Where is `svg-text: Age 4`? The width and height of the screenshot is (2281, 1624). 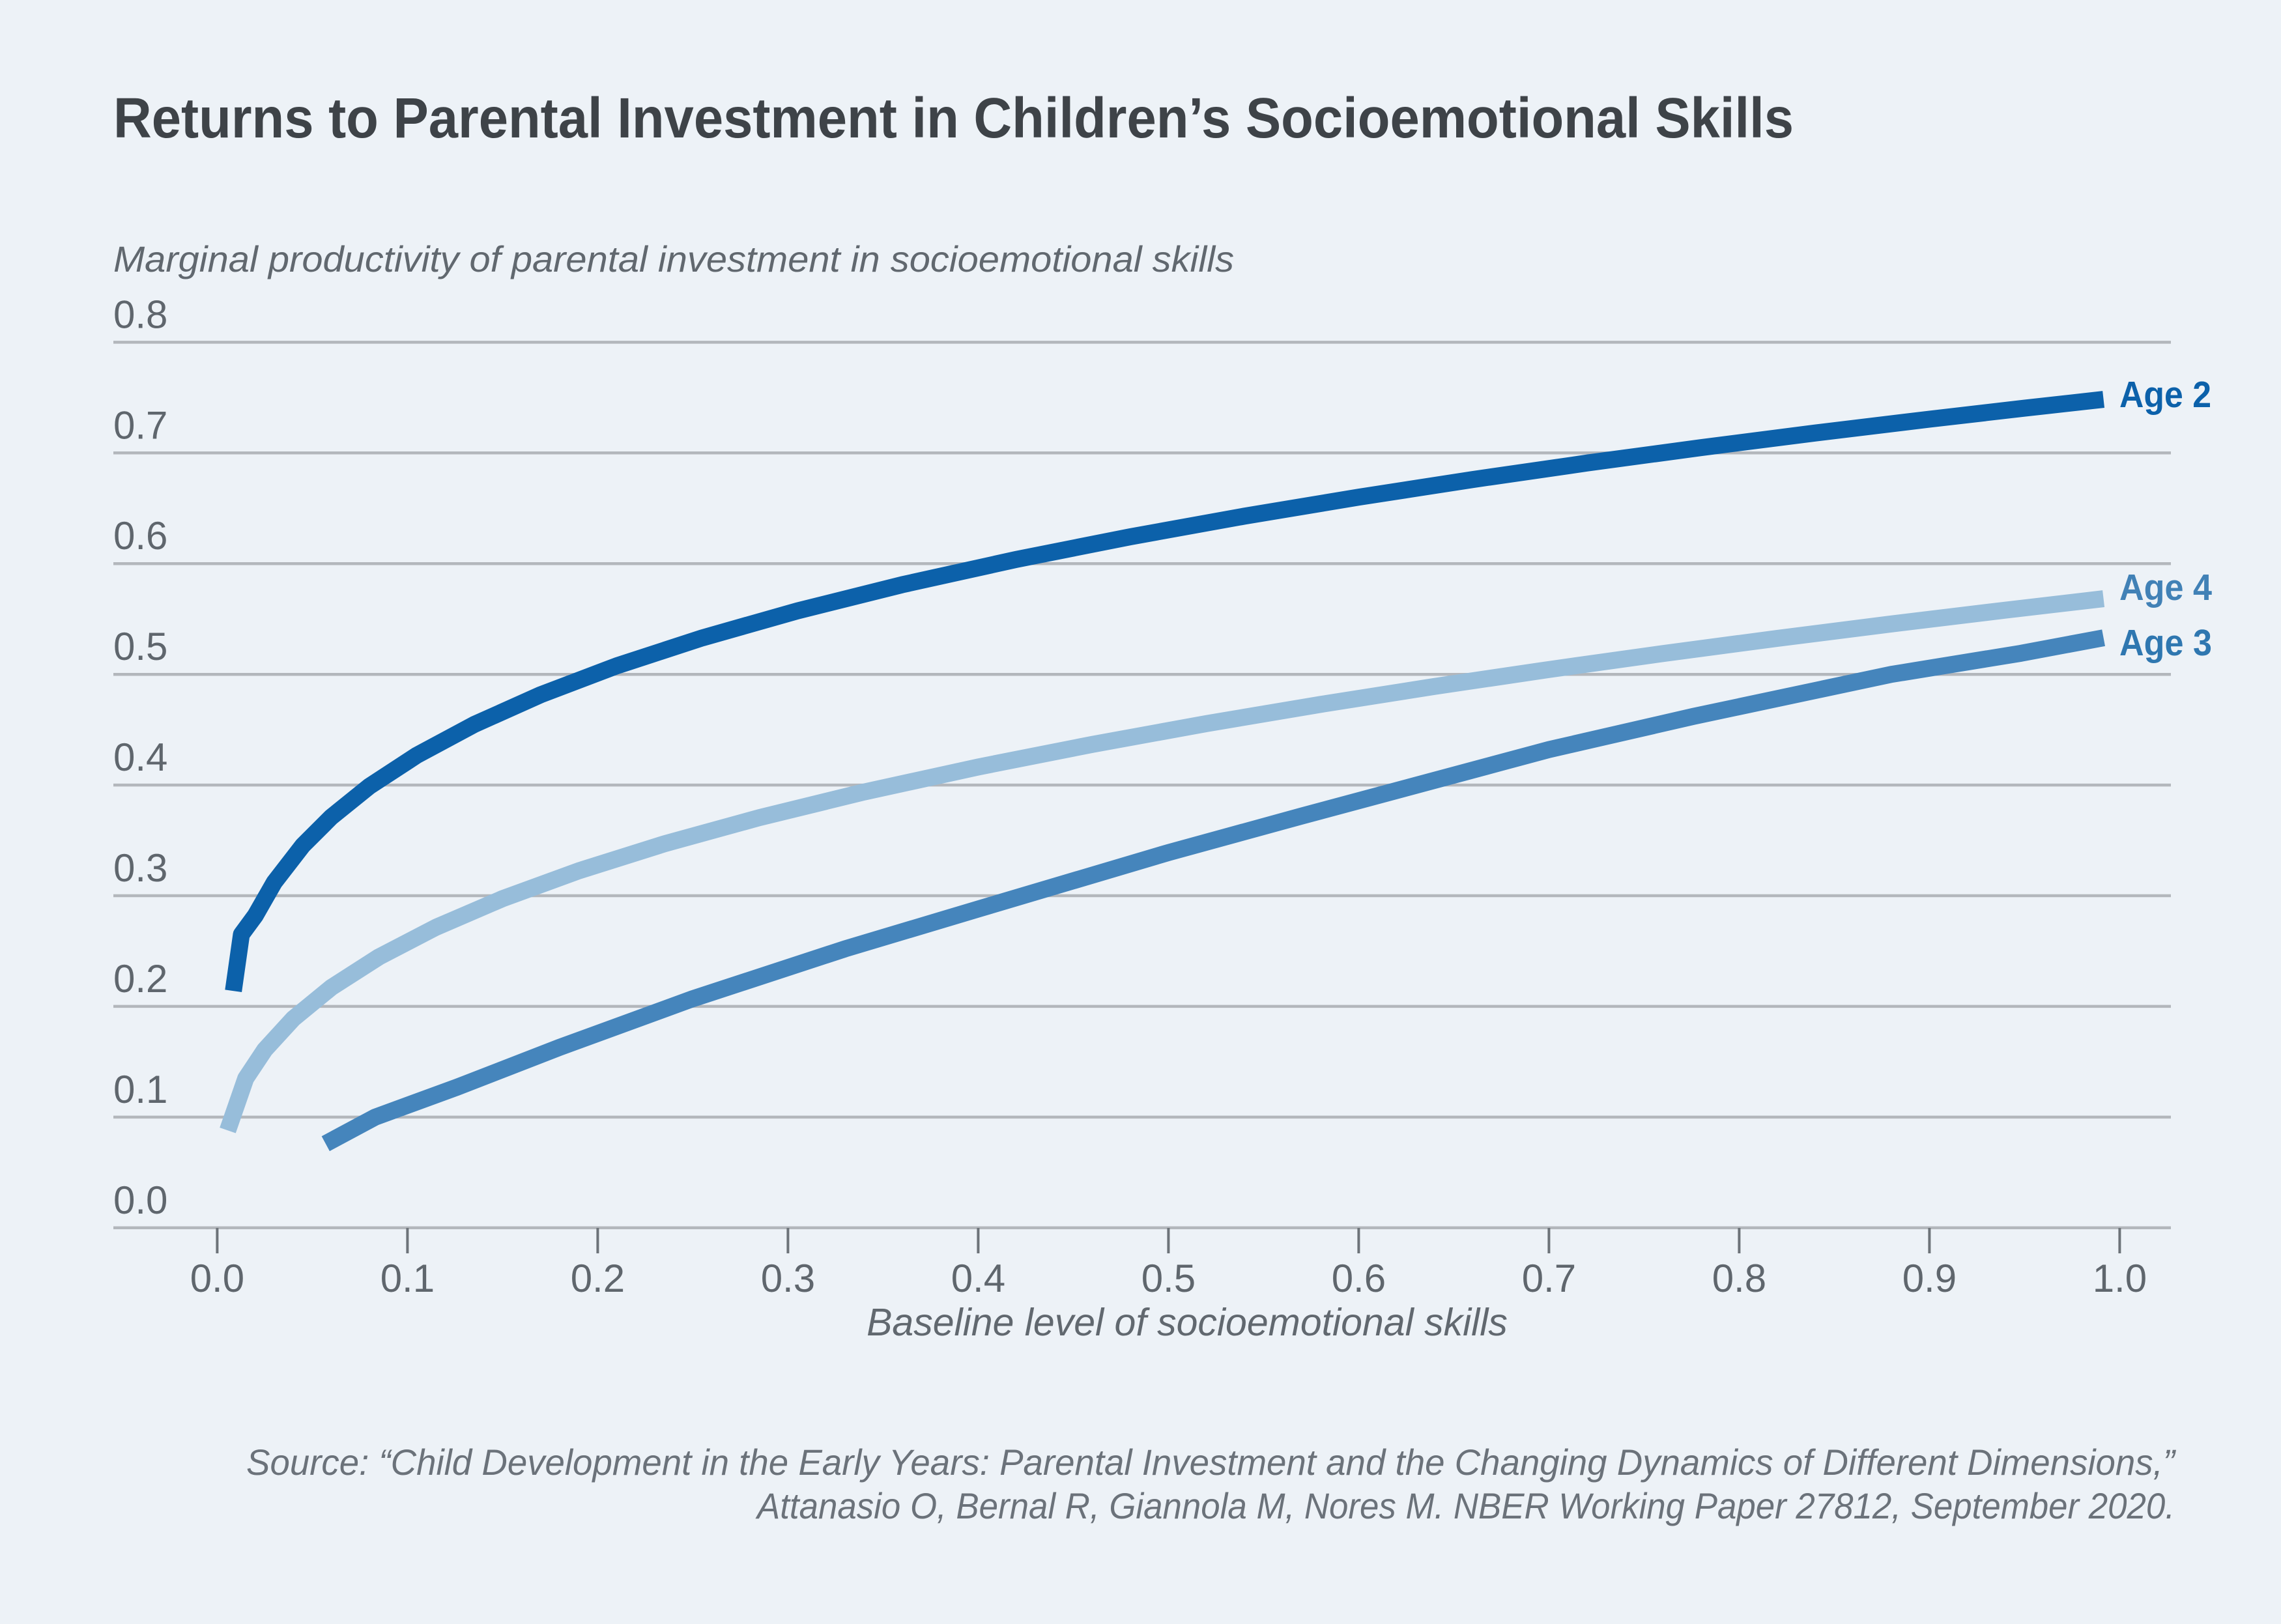 svg-text: Age 4 is located at coordinates (2165, 588).